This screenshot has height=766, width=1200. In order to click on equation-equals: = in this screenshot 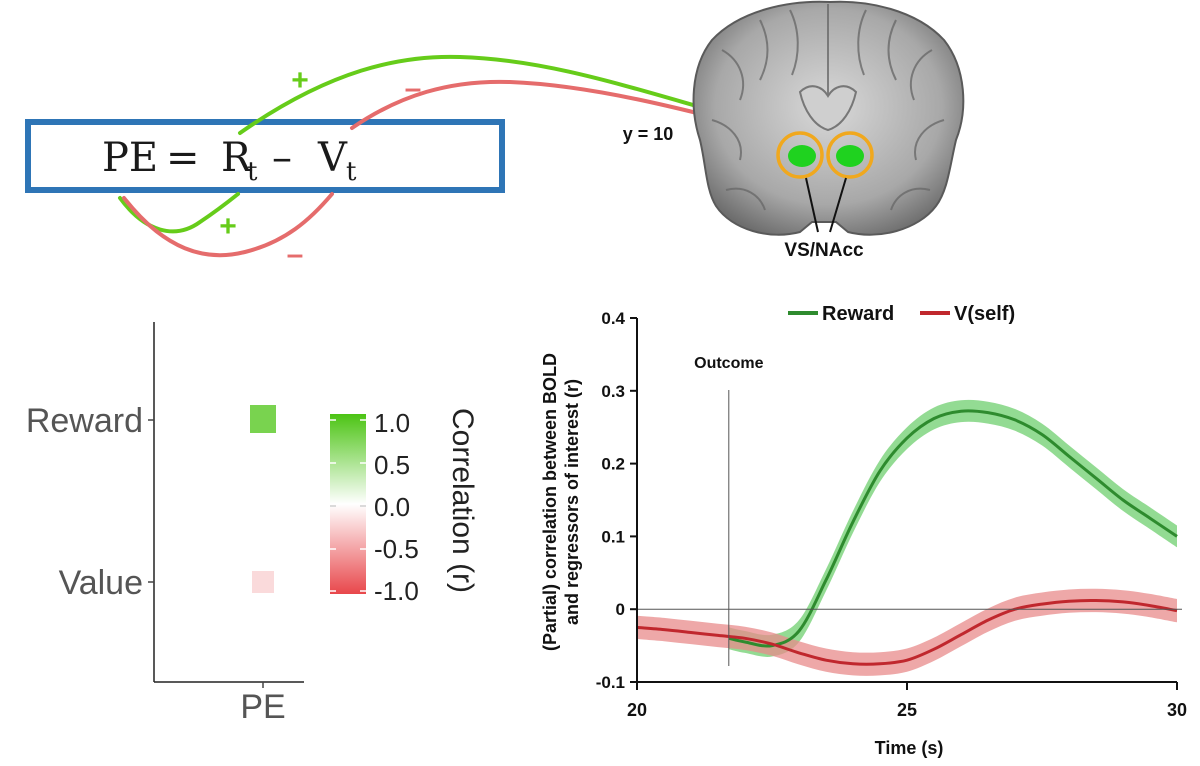, I will do `click(183, 158)`.